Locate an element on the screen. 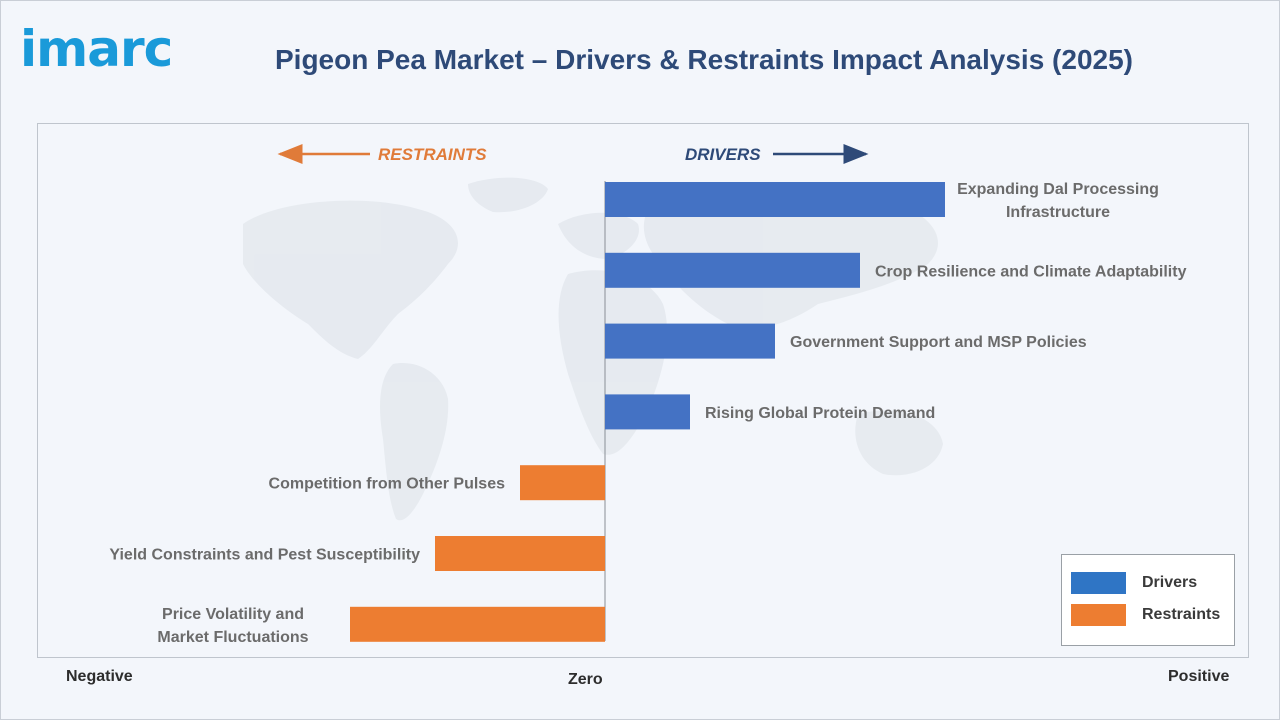  bar-label-6: Market Fluctuations is located at coordinates (232, 637).